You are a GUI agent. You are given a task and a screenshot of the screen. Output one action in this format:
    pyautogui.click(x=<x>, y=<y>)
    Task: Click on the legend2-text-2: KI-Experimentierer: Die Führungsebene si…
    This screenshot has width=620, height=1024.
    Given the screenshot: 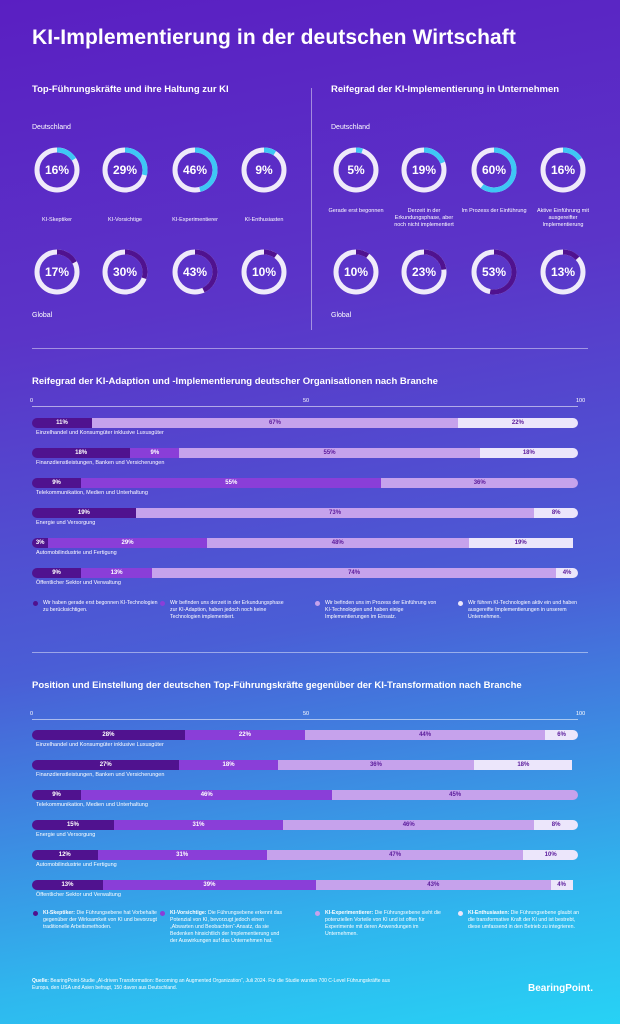 What is the action you would take?
    pyautogui.click(x=384, y=924)
    